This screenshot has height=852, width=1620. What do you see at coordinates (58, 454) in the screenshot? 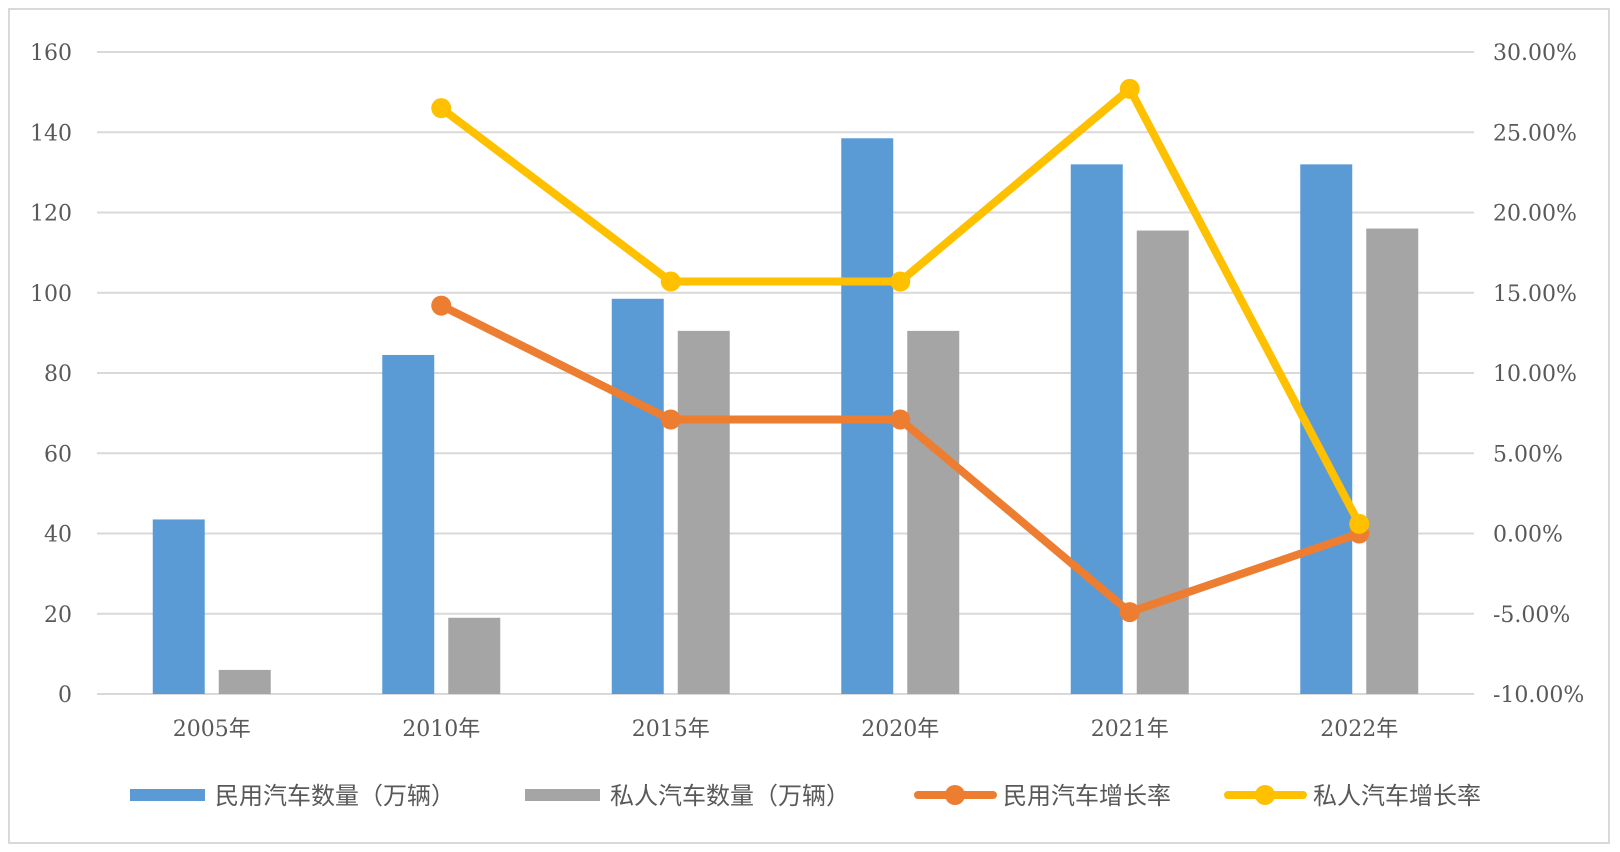
I see `left-tick-label: 60` at bounding box center [58, 454].